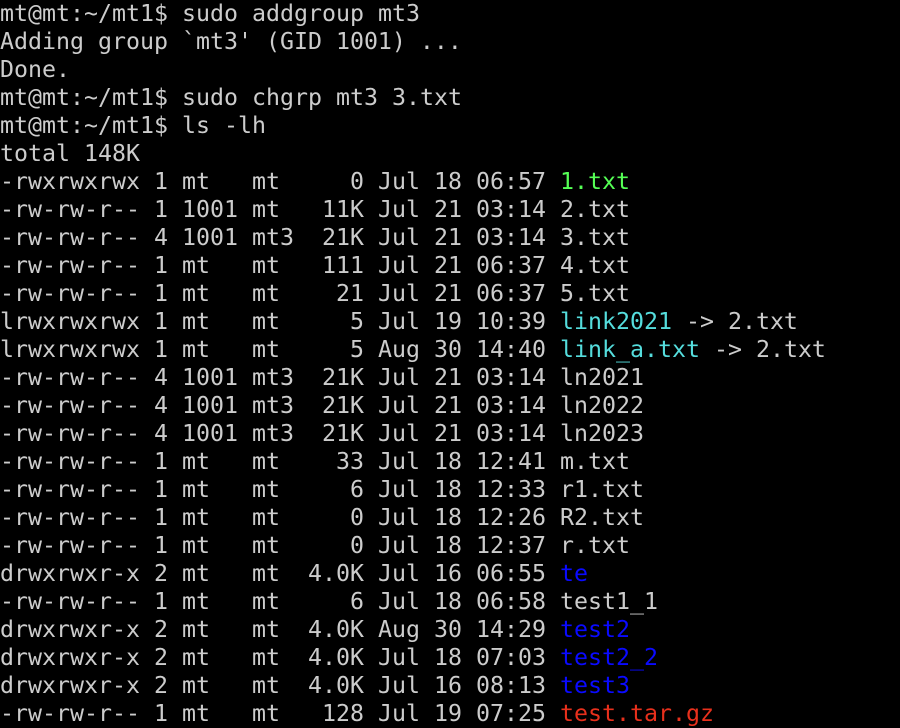 Image resolution: width=900 pixels, height=728 pixels. I want to click on modified-date: Jul 18 12:33, so click(461, 489).